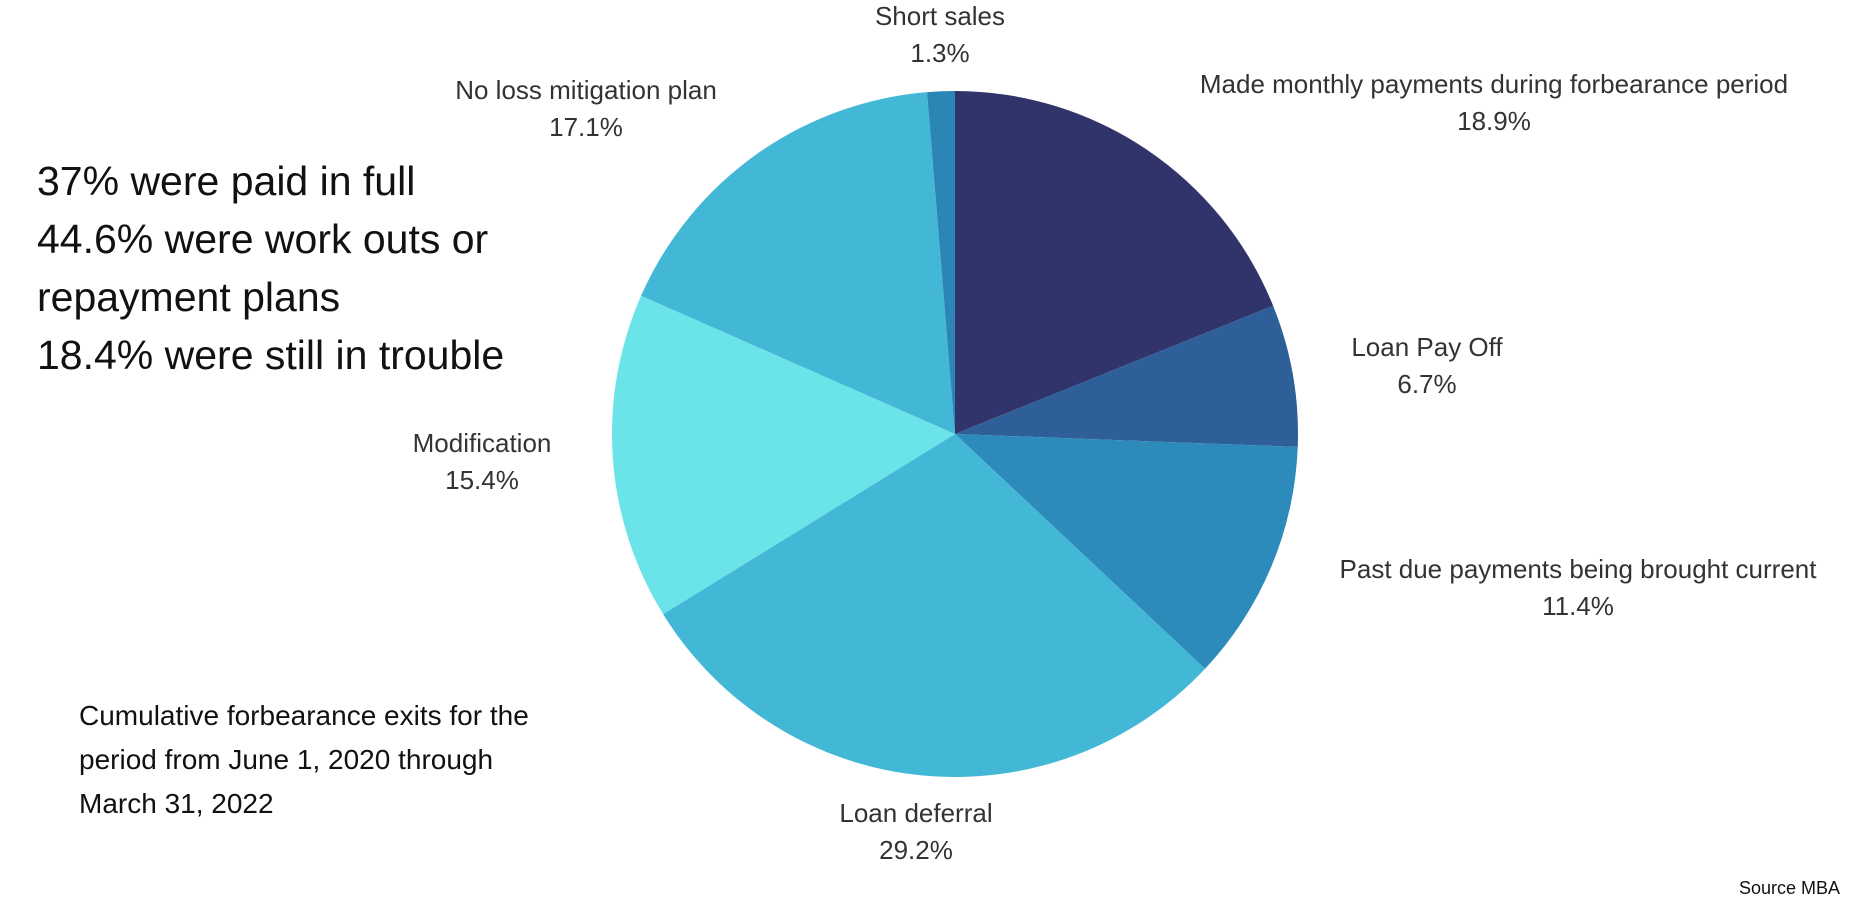 This screenshot has width=1853, height=905. Describe the element at coordinates (1427, 347) in the screenshot. I see `slice-label: Loan Pay Off` at that location.